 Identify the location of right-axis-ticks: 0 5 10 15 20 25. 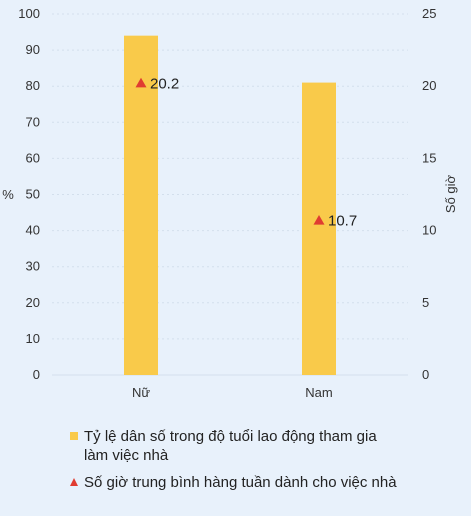
(429, 194).